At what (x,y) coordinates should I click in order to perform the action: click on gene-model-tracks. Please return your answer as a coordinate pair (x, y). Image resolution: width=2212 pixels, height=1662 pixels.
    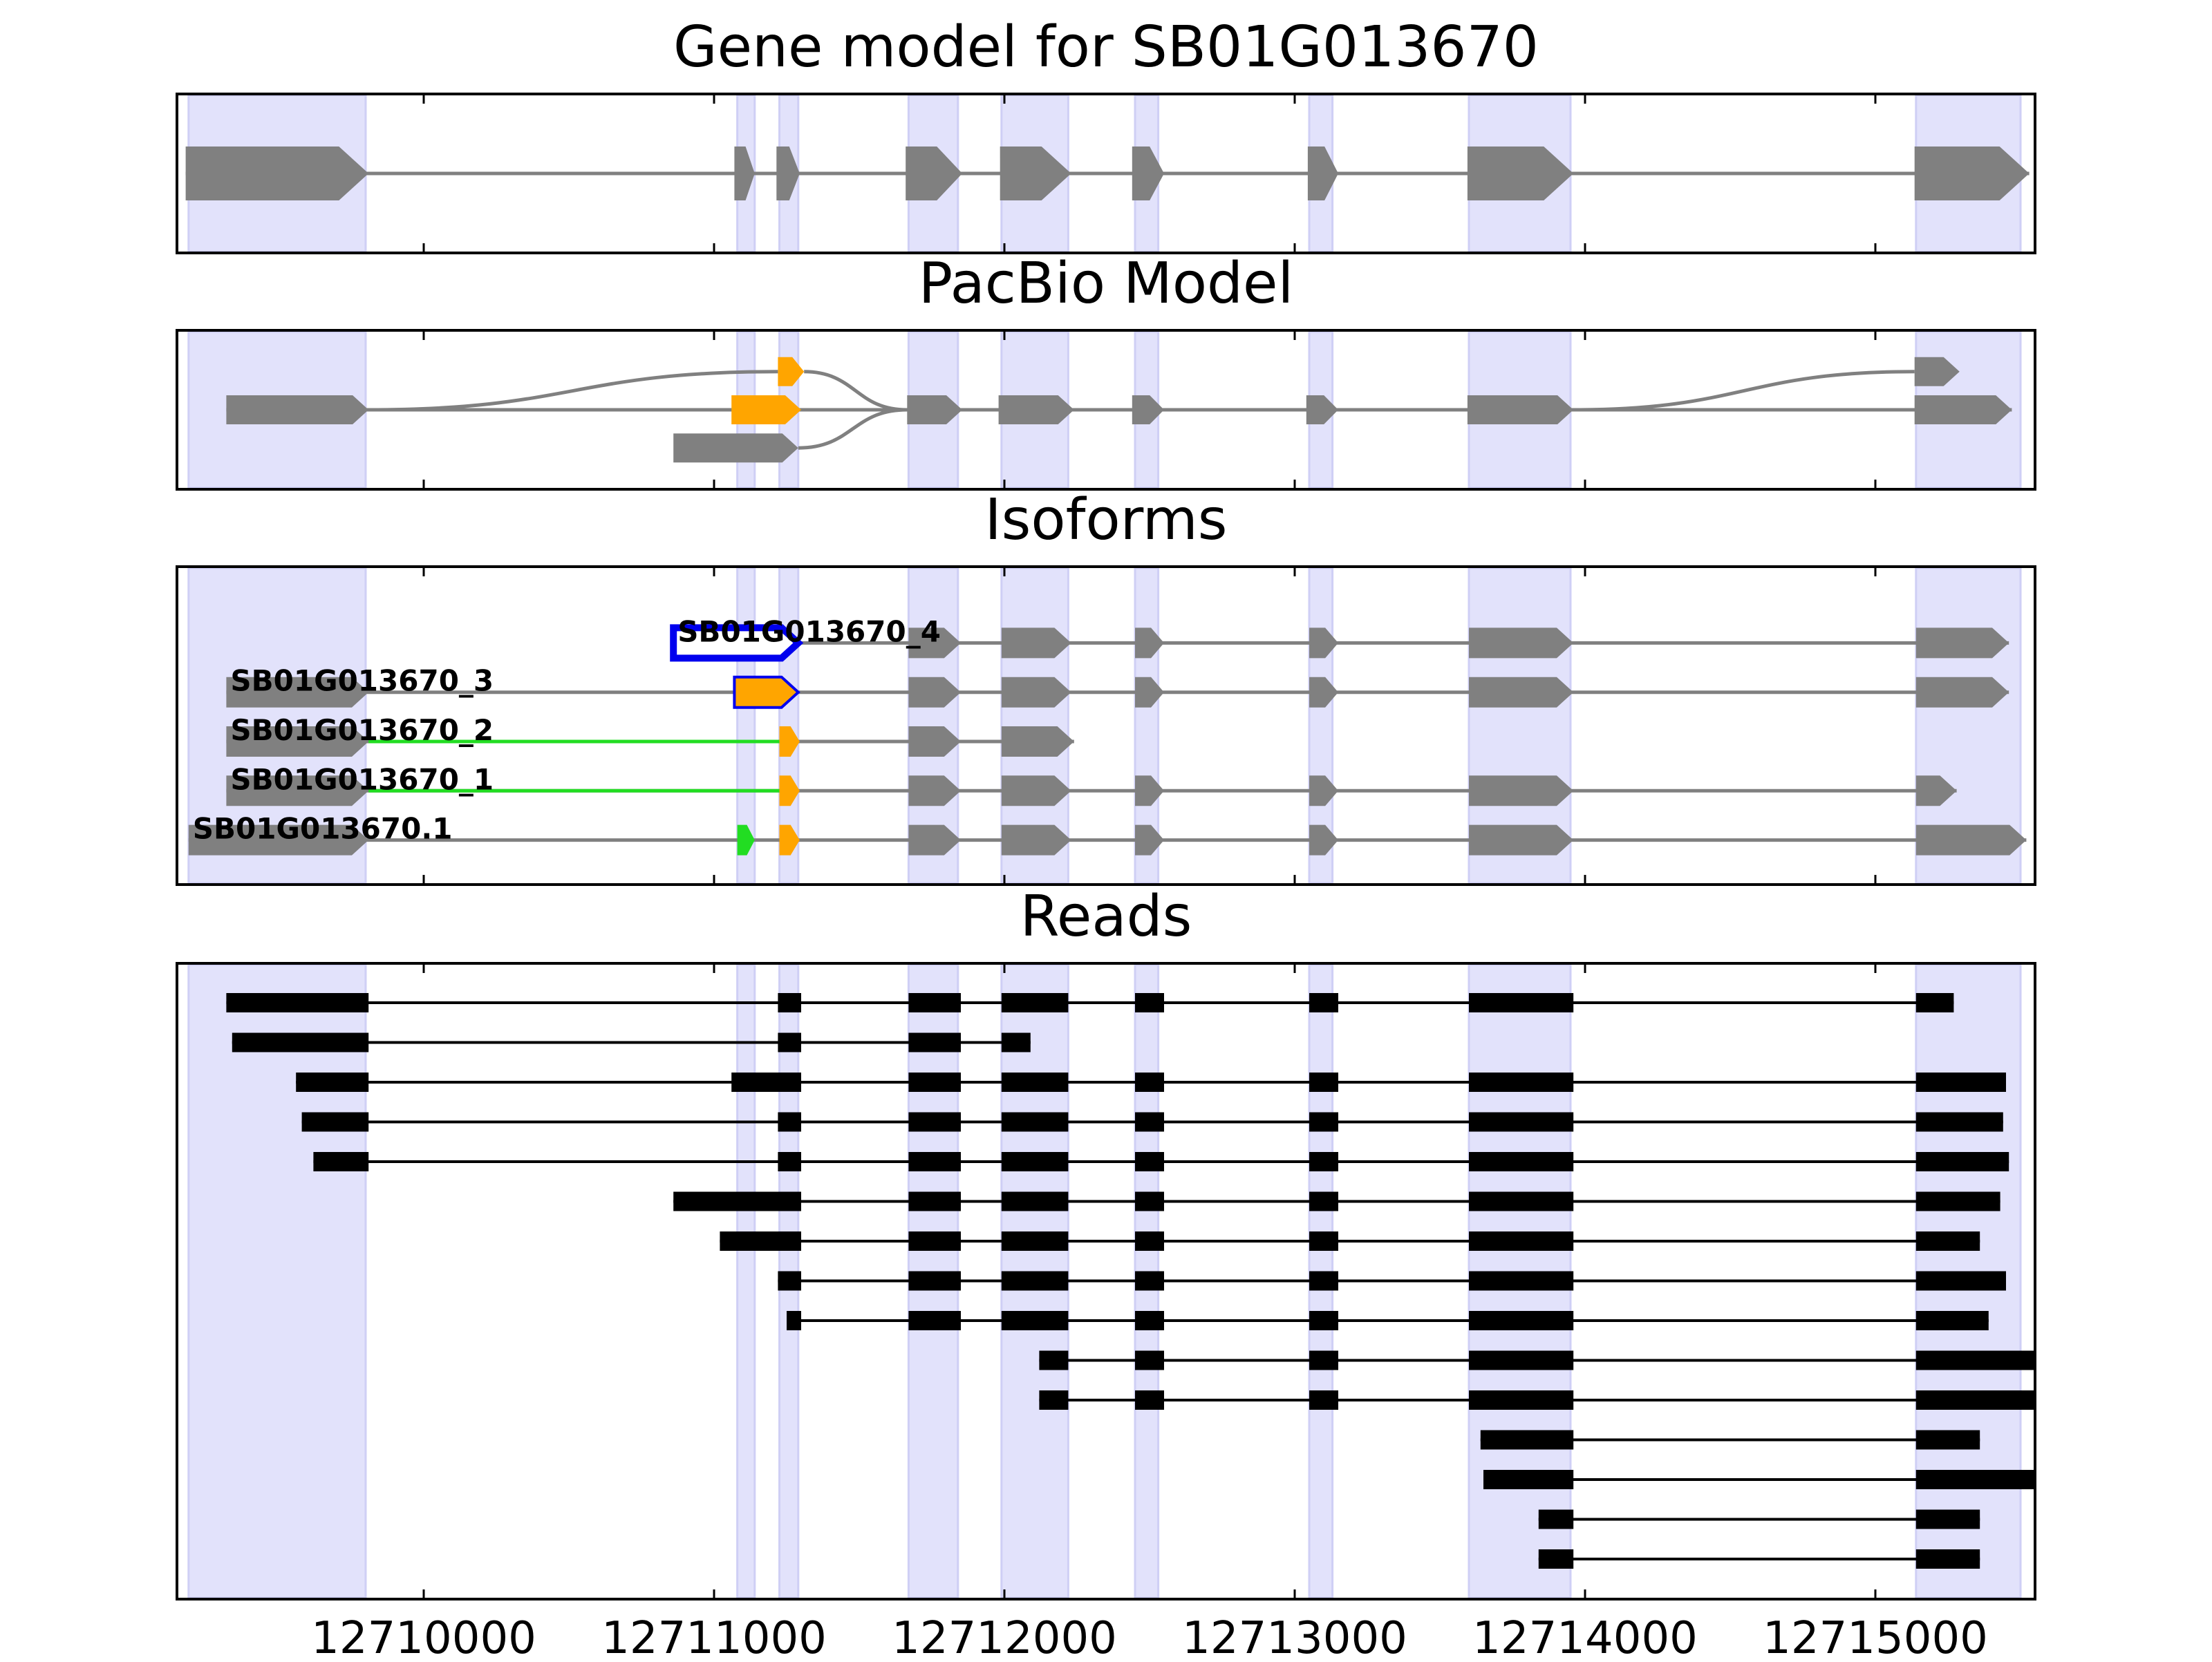
    Looking at the image, I should click on (1107, 173).